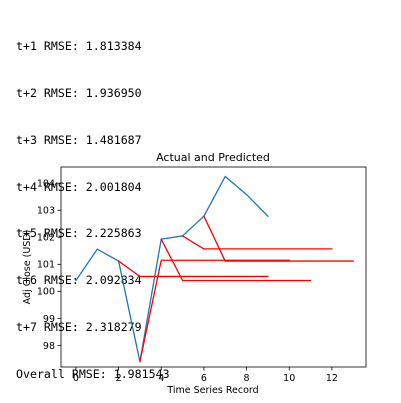  I want to click on y-tick-label: 99, so click(49, 319).